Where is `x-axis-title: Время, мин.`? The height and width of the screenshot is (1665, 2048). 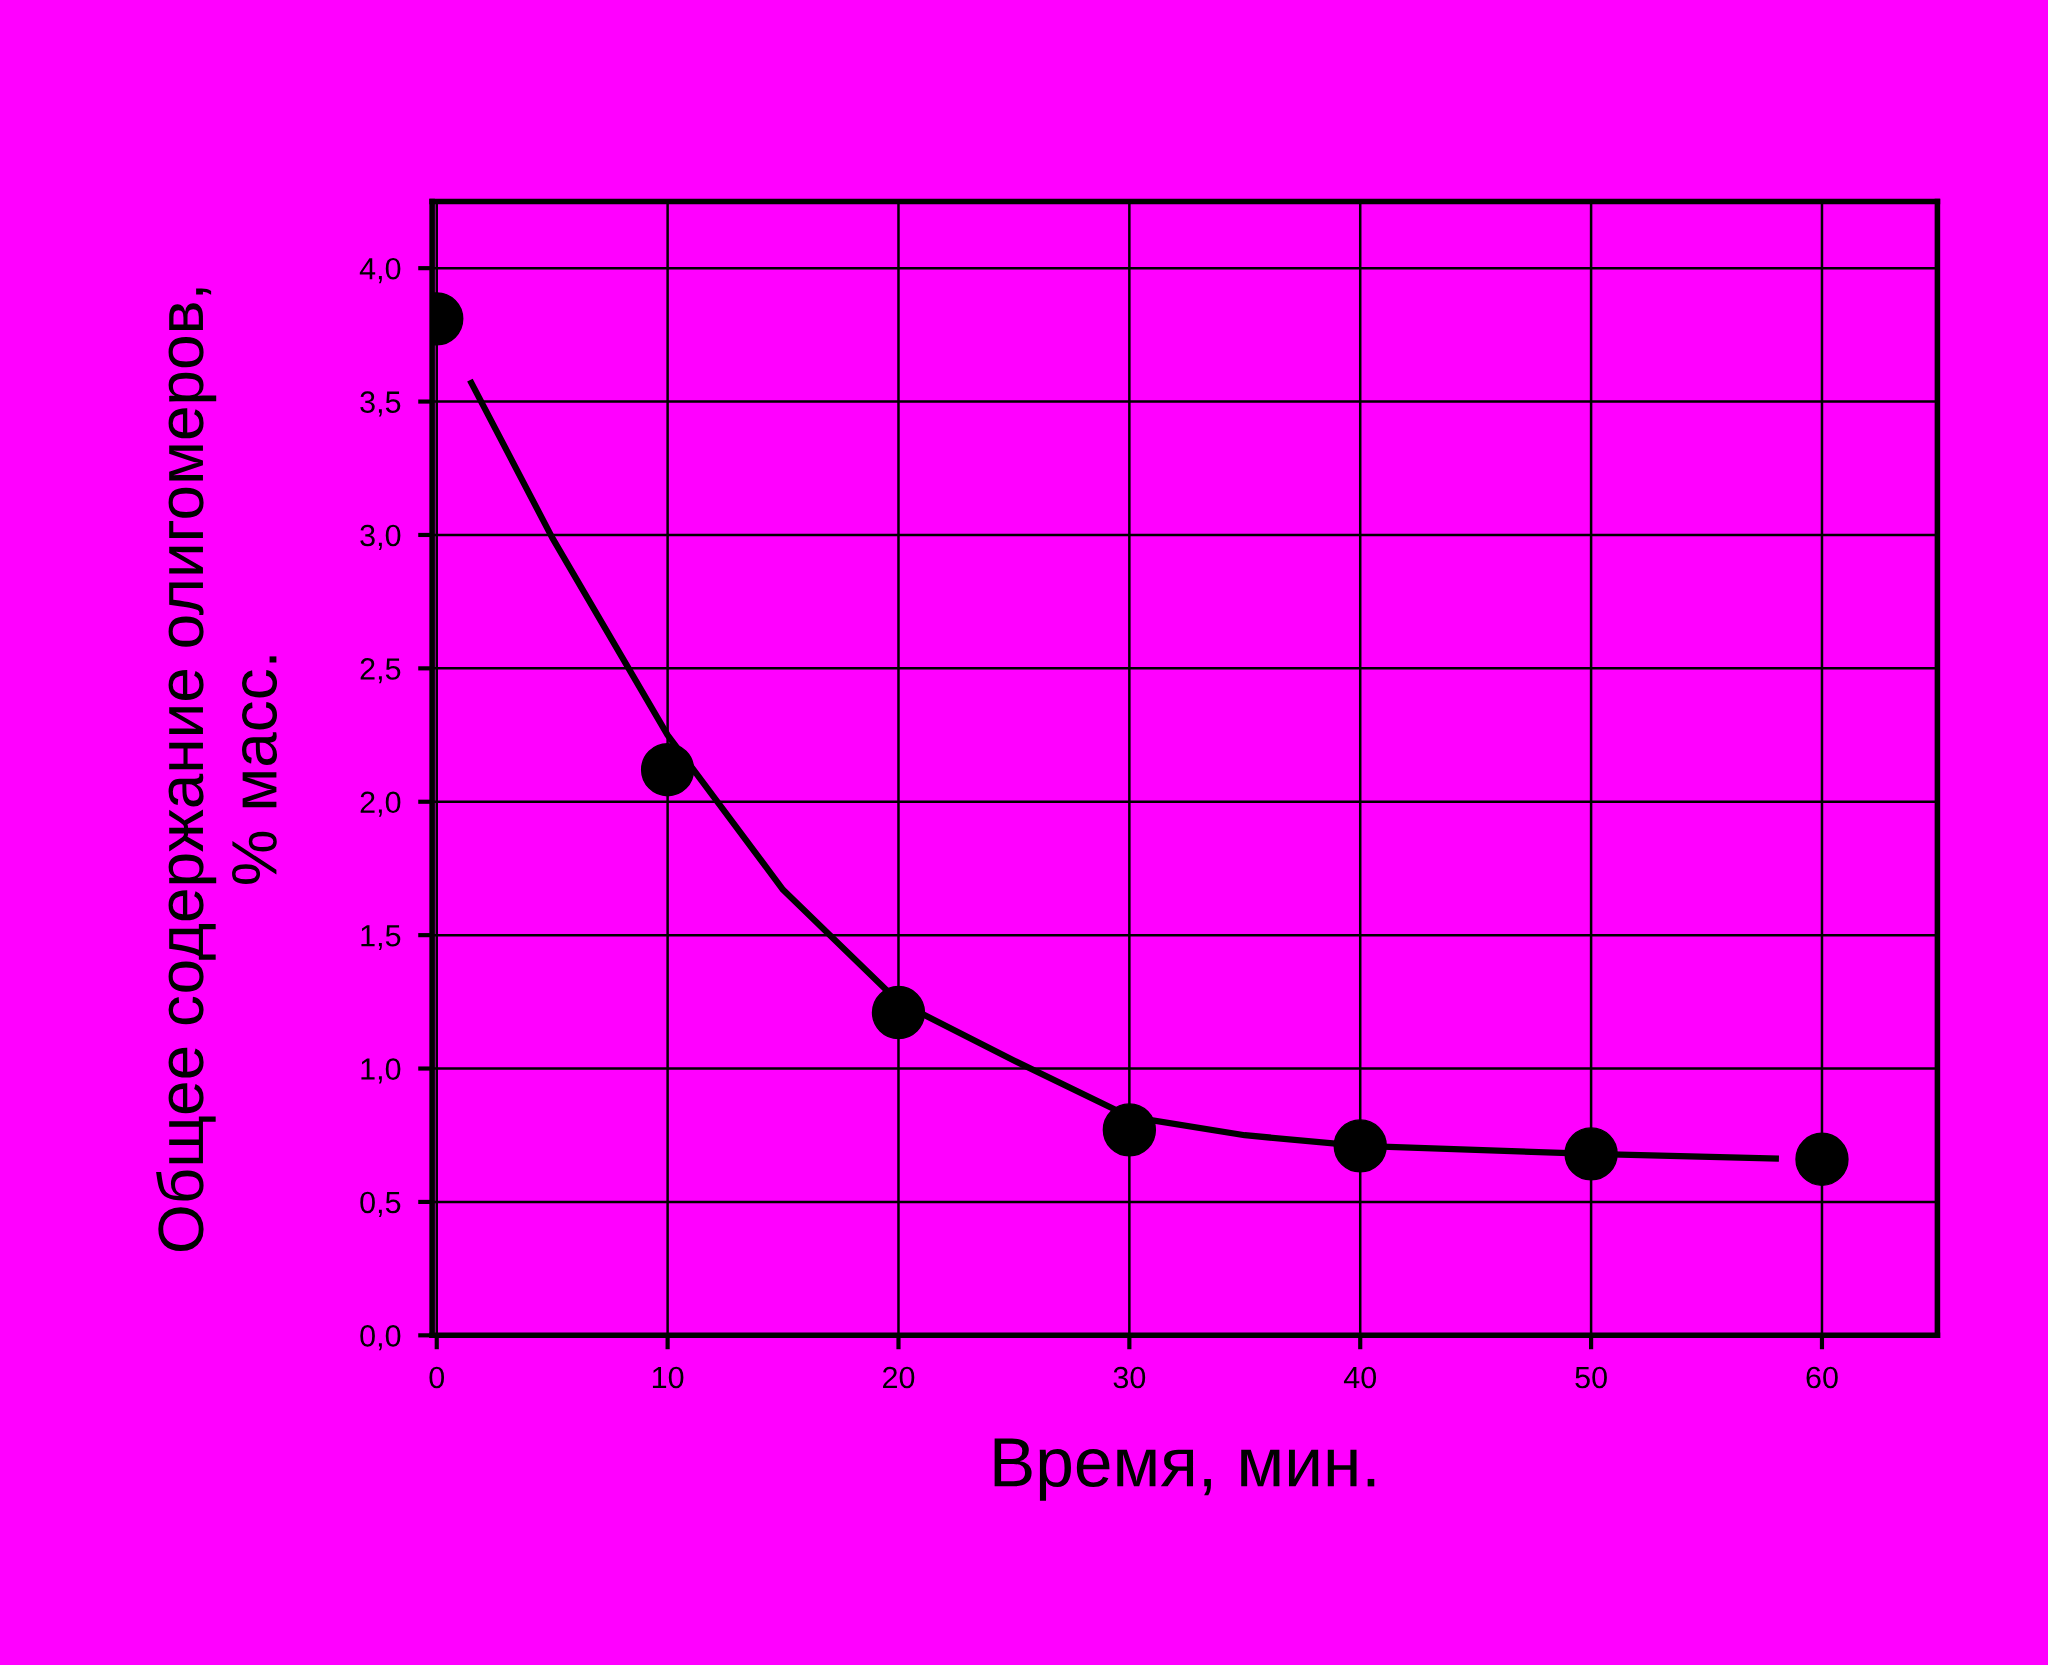 x-axis-title: Время, мин. is located at coordinates (1184, 1469).